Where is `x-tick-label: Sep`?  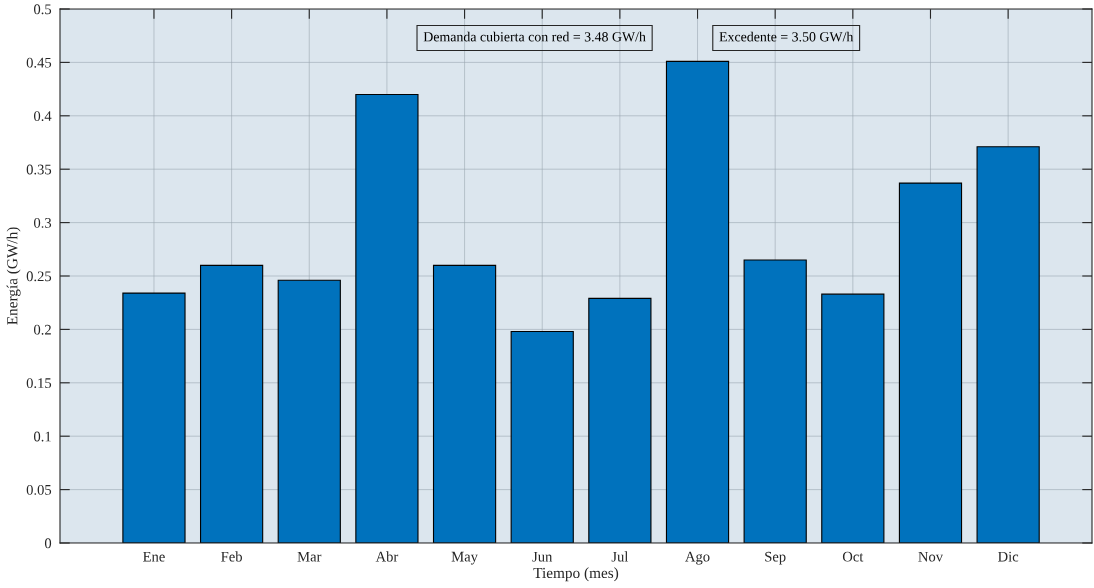
x-tick-label: Sep is located at coordinates (775, 558).